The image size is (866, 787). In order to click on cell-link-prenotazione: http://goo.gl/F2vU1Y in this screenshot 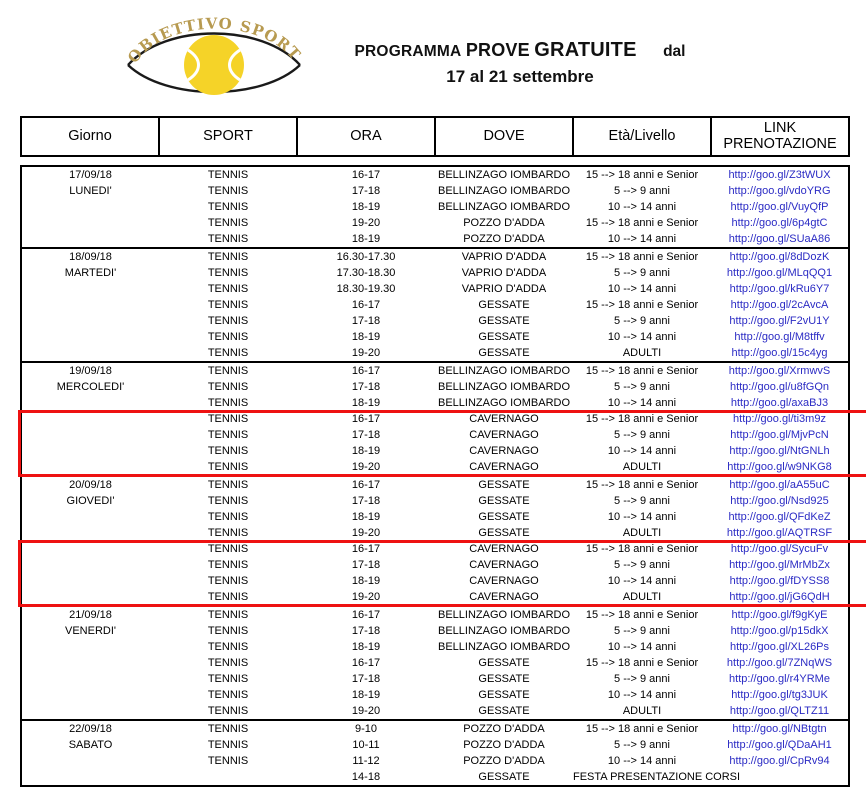, I will do `click(779, 321)`.